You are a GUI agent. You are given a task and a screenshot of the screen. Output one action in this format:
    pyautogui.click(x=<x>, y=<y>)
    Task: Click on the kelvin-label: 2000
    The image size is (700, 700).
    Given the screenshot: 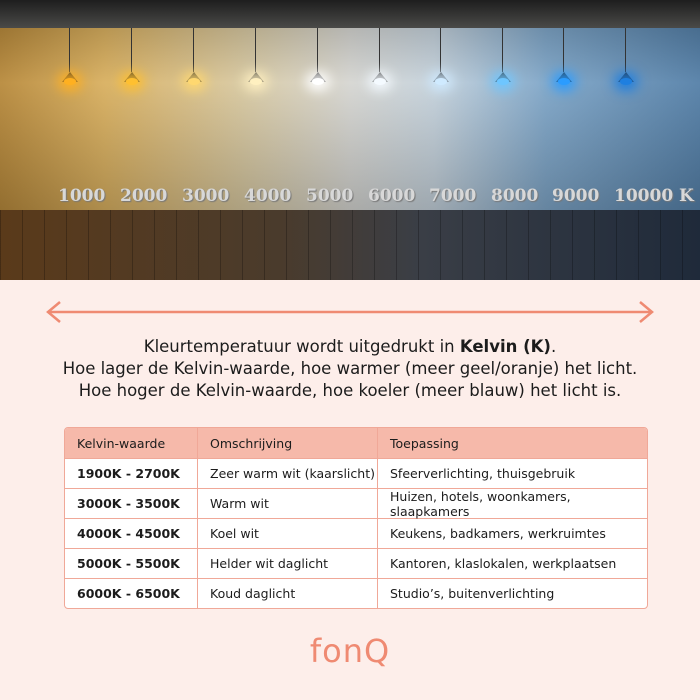 What is the action you would take?
    pyautogui.click(x=144, y=196)
    